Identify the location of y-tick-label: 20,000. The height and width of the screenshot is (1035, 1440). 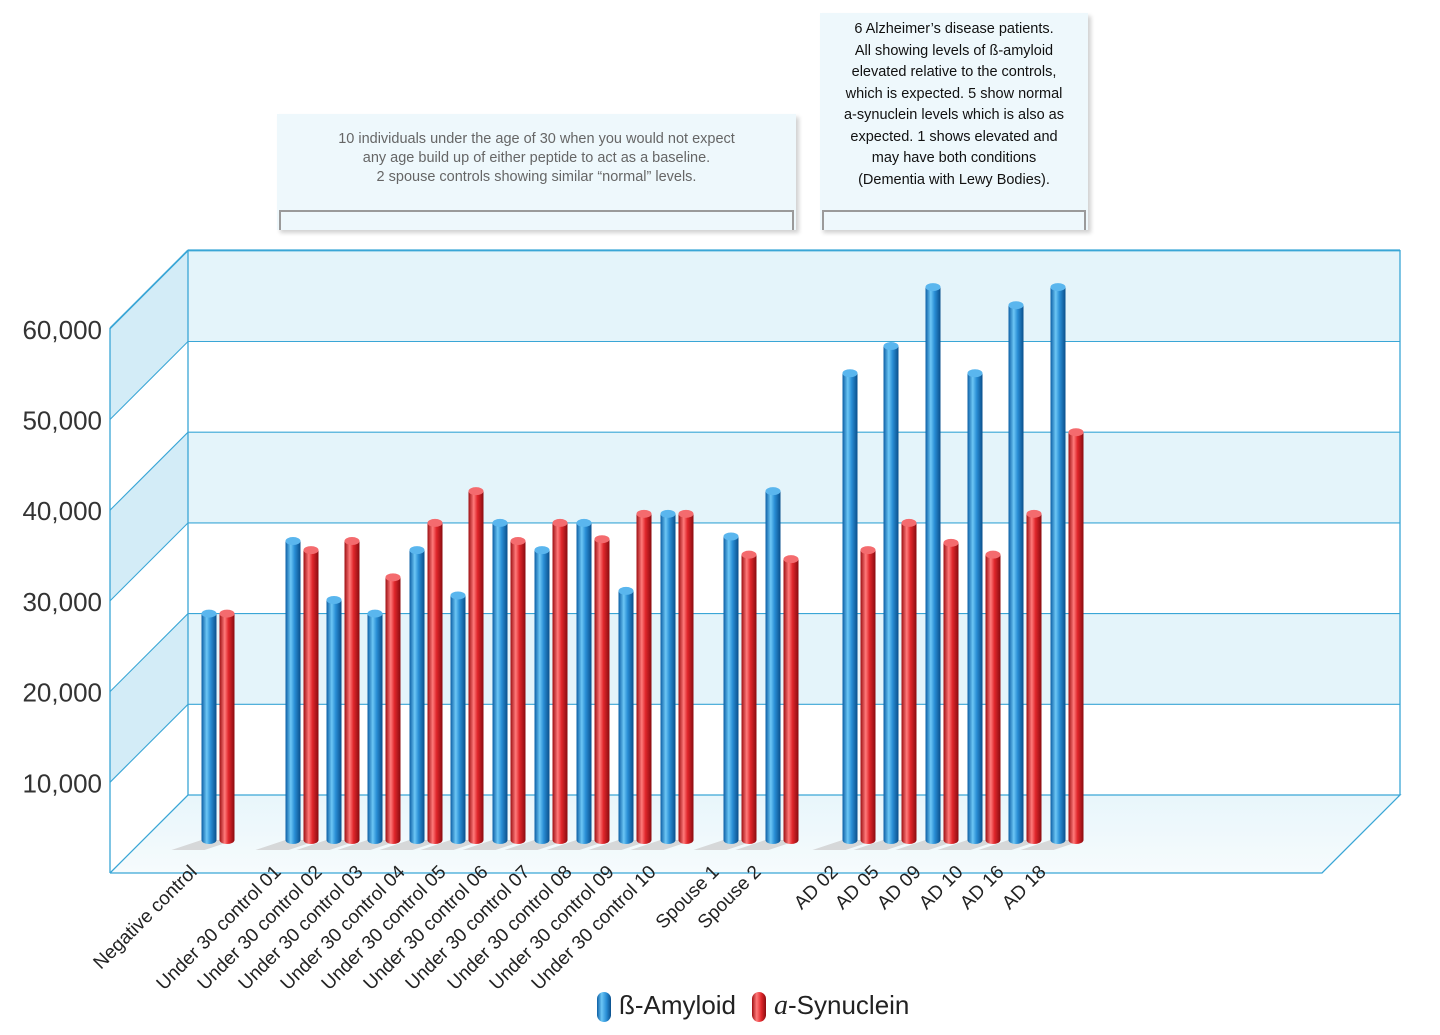
(62, 693).